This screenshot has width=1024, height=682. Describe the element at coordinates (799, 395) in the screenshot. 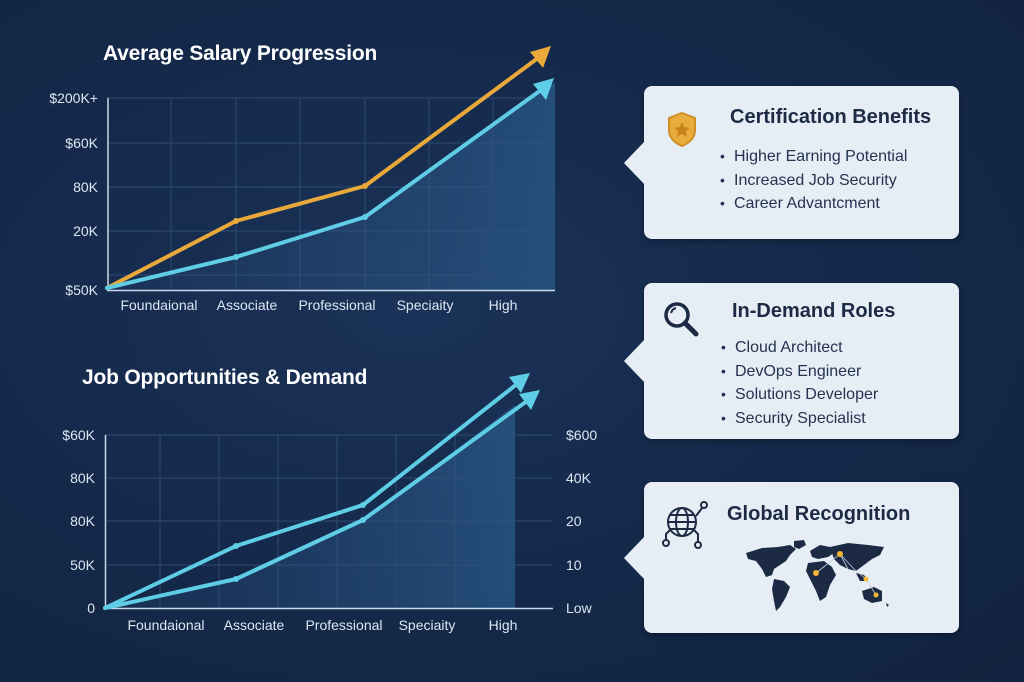

I see `list-item: Solutions Developer` at that location.